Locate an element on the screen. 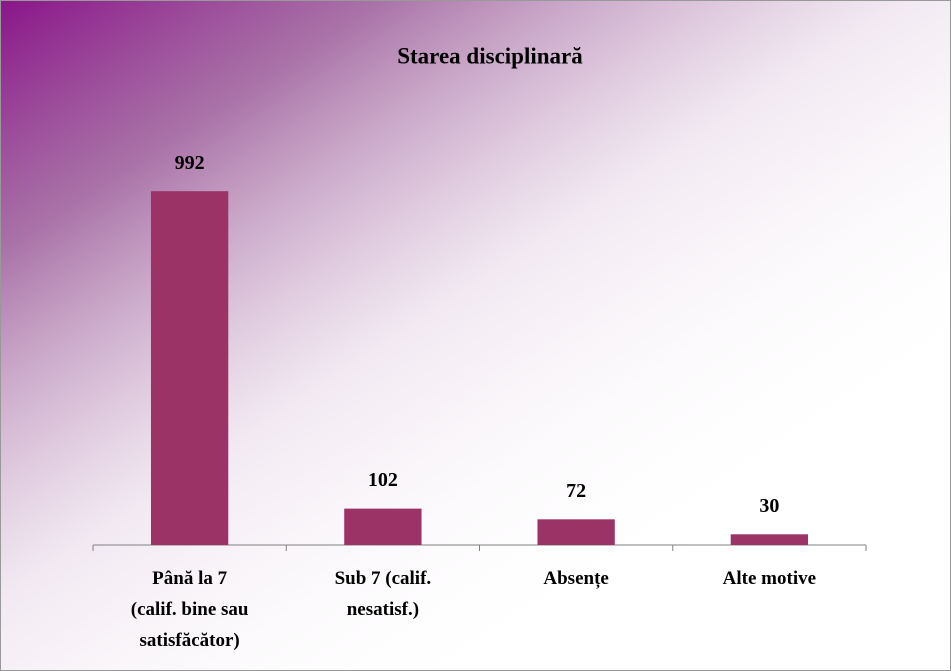 The image size is (951, 671). chart-title: Starea disciplinară is located at coordinates (490, 55).